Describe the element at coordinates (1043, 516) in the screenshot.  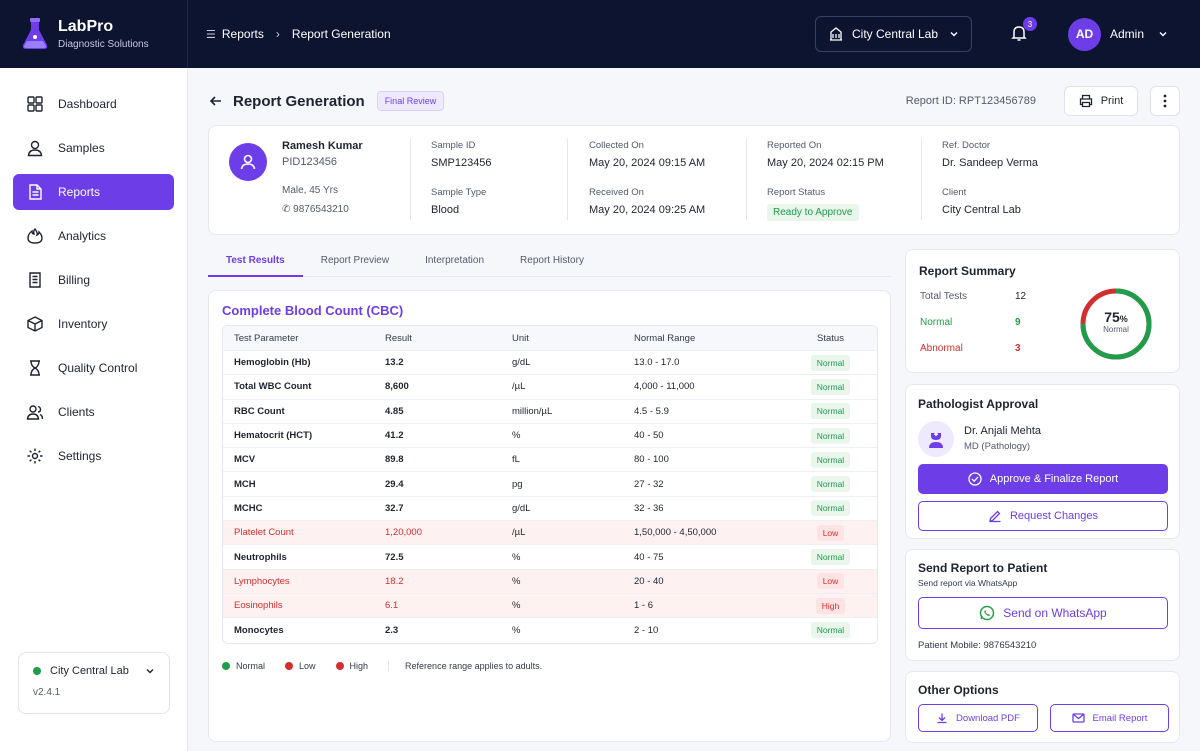
I see `request-changes-button: Request Changes` at that location.